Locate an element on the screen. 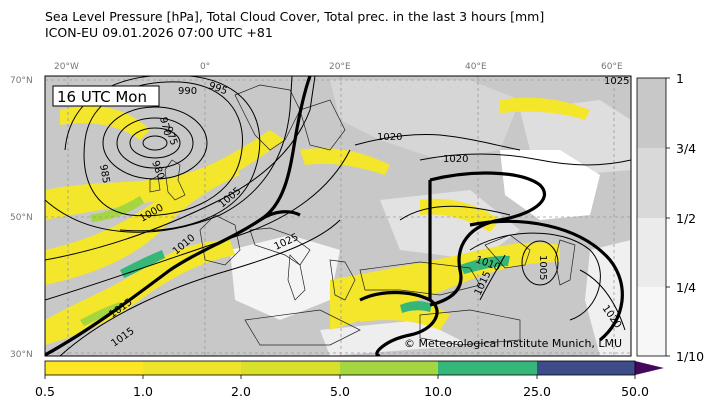 The width and height of the screenshot is (716, 409). precip-tick-label: 50.0 is located at coordinates (635, 391).